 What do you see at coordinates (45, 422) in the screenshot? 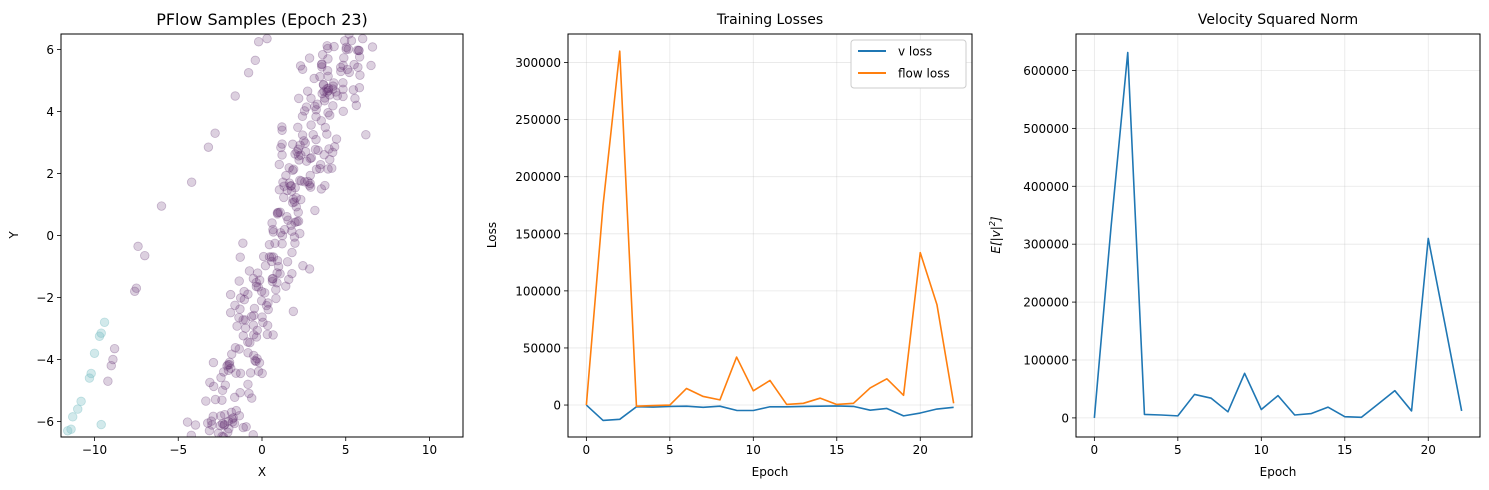
I see `y-tick-label: −6` at bounding box center [45, 422].